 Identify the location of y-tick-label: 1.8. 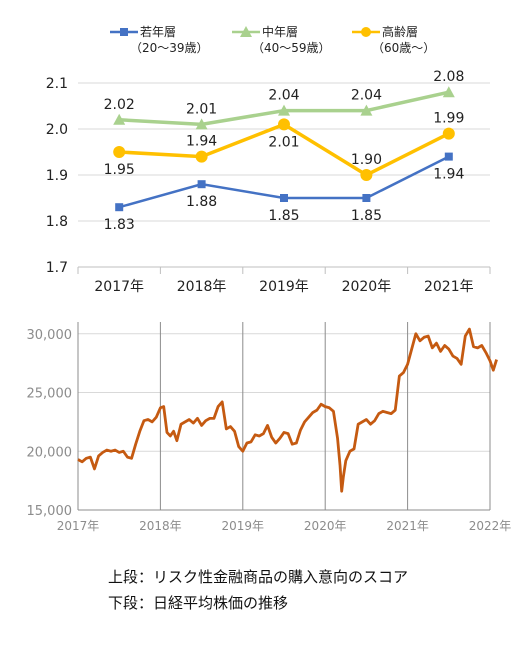
(57, 222).